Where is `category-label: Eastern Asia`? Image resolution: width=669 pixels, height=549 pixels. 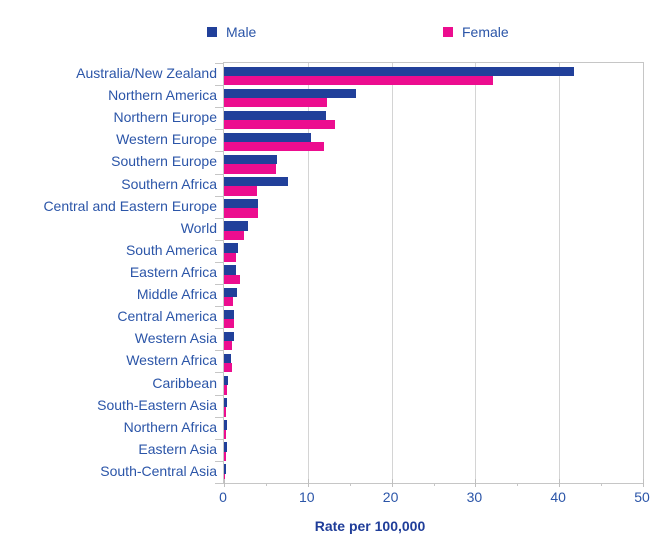
category-label: Eastern Asia is located at coordinates (177, 448).